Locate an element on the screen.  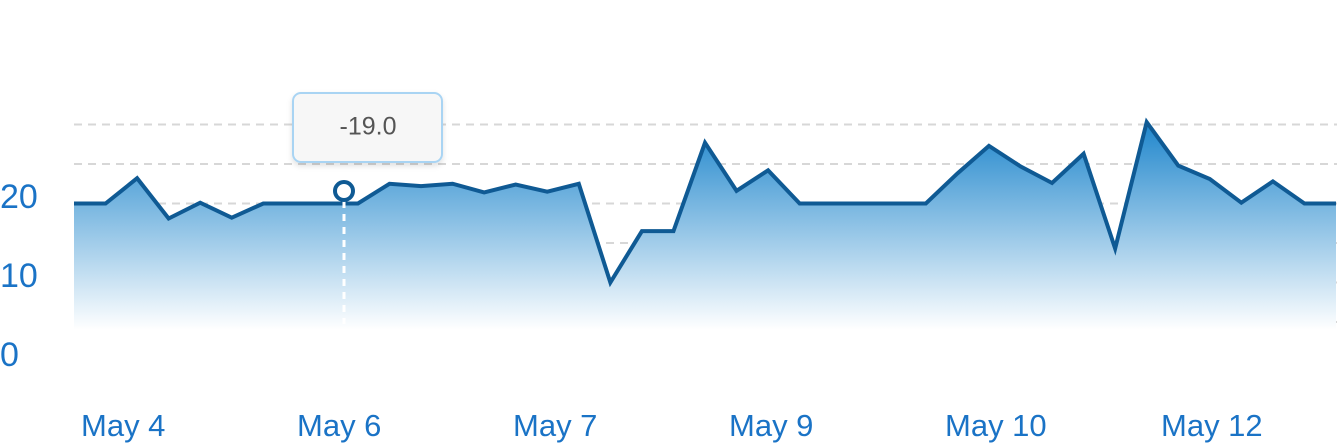
y-tick-label: 10 is located at coordinates (19, 276).